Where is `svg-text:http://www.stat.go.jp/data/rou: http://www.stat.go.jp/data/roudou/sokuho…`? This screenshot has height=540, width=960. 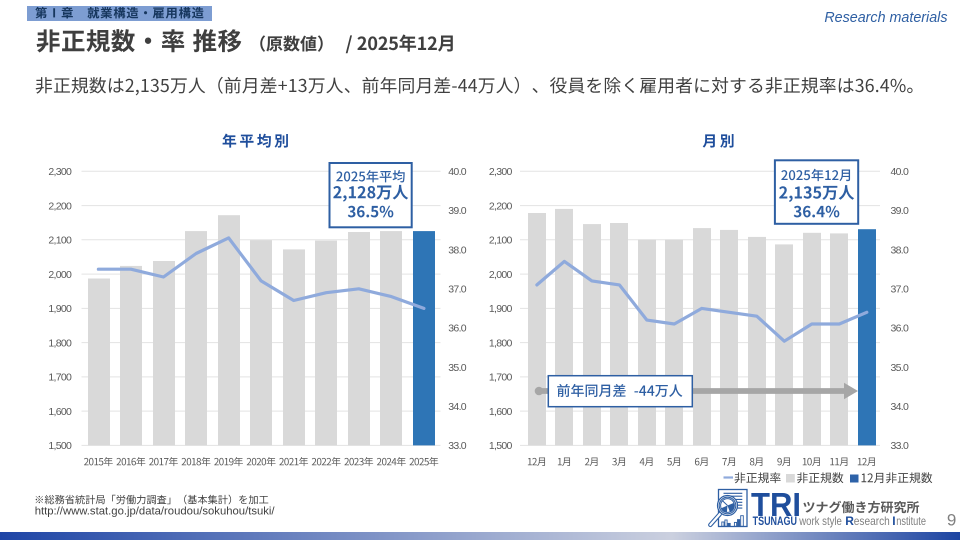 svg-text:http://www.stat.go.jp/data/rou: http://www.stat.go.jp/data/roudou/sokuho… is located at coordinates (155, 511).